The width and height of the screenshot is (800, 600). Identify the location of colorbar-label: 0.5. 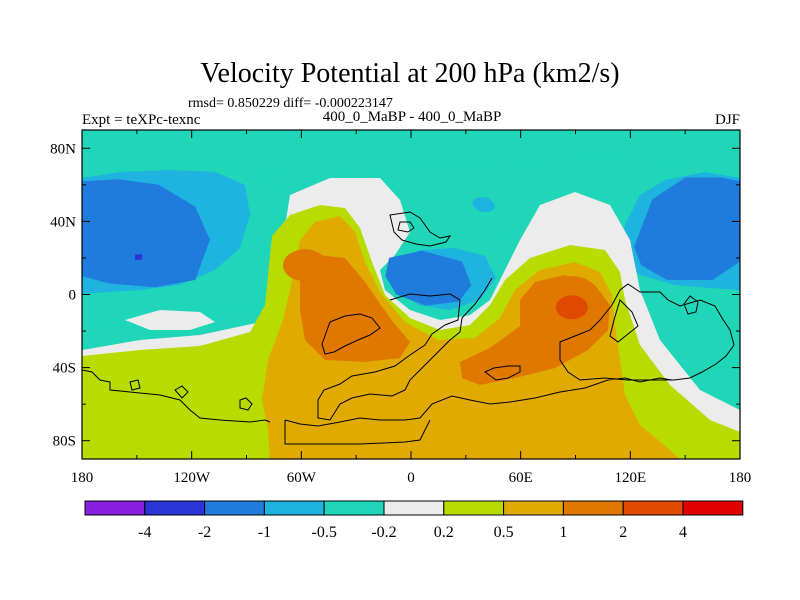
(504, 532).